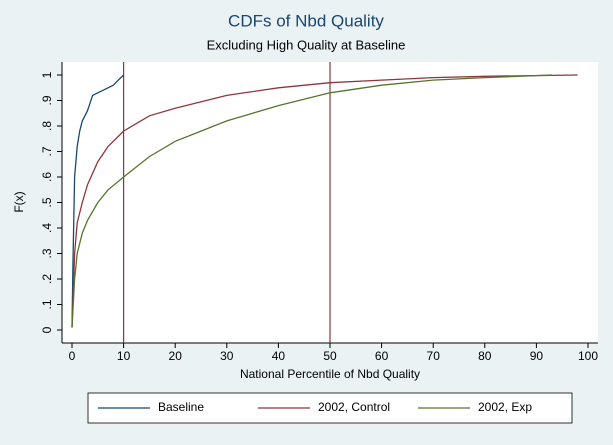 The image size is (613, 445). What do you see at coordinates (47, 74) in the screenshot?
I see `y-tick-label: 1` at bounding box center [47, 74].